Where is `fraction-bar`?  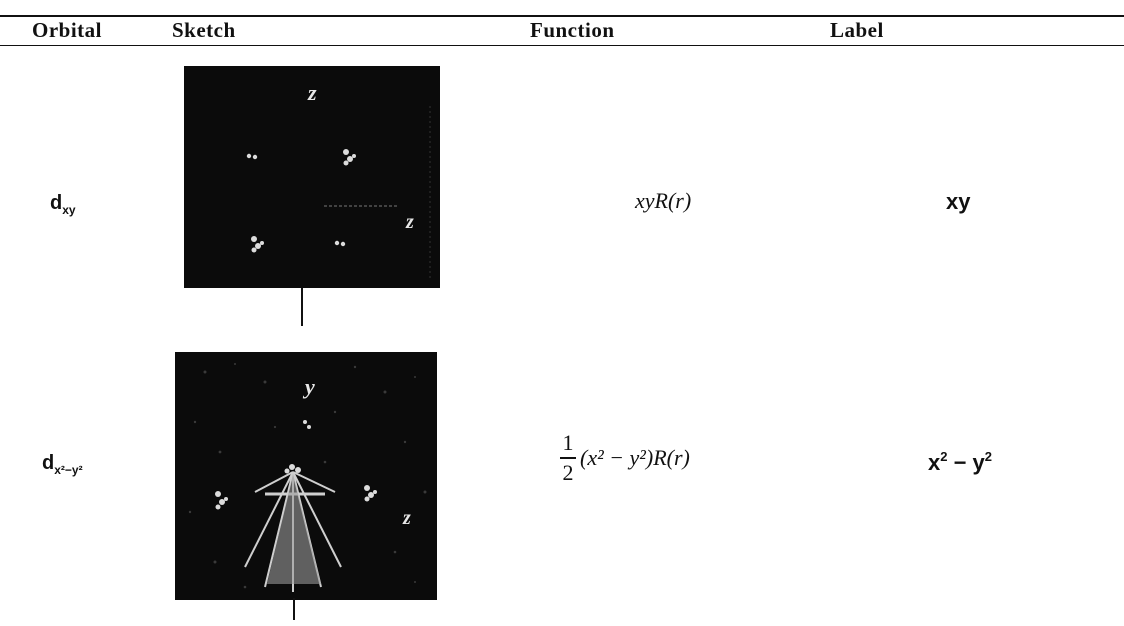 fraction-bar is located at coordinates (568, 458).